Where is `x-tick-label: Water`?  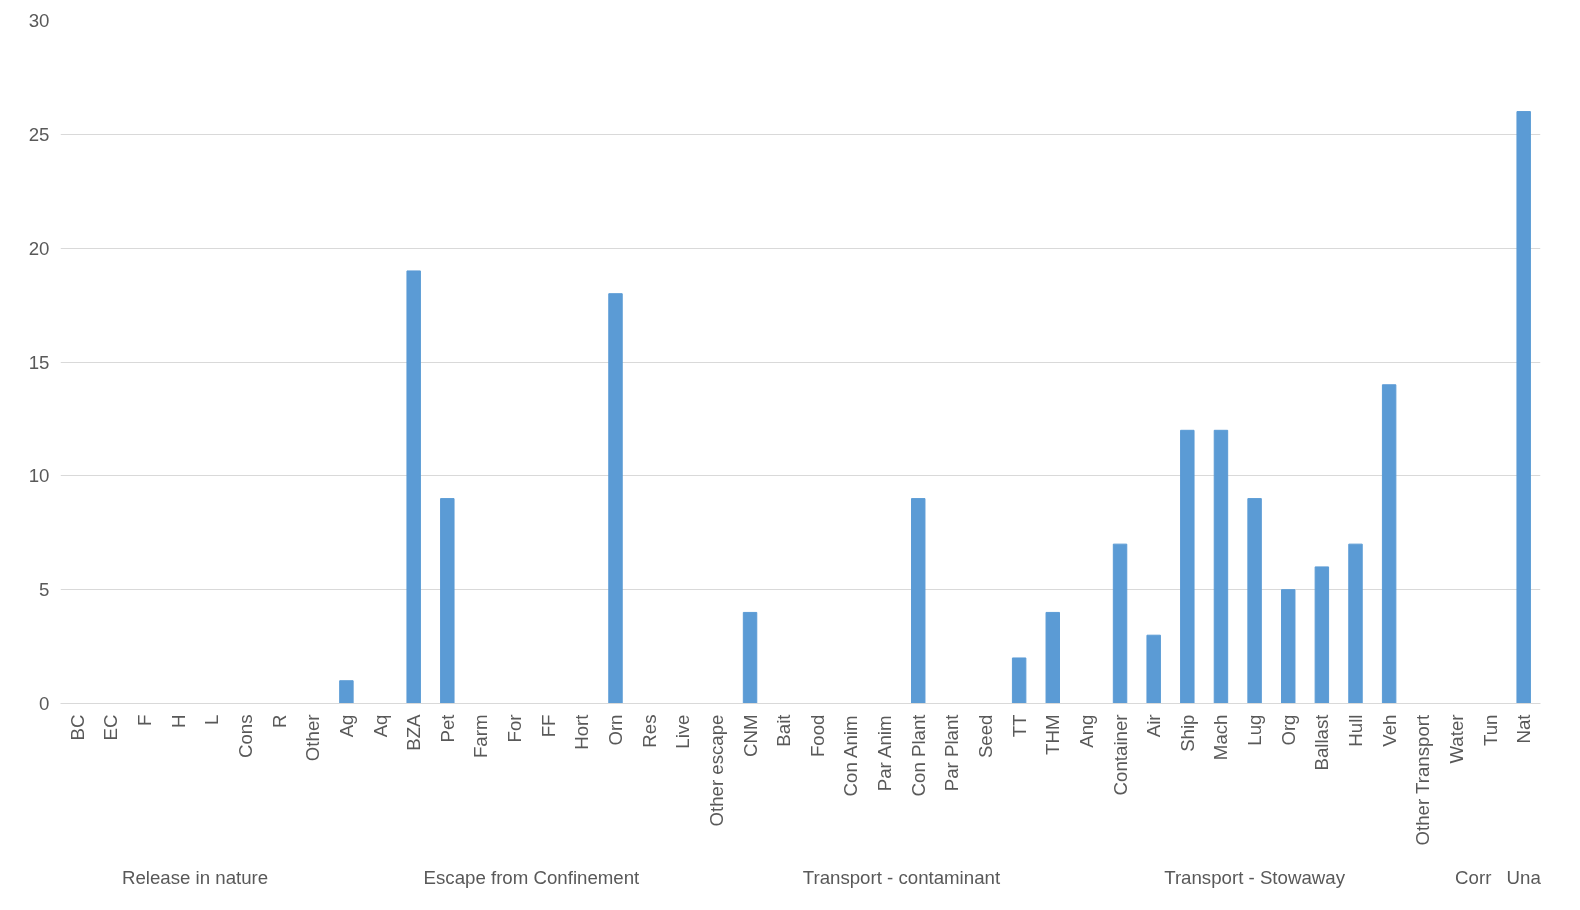 x-tick-label: Water is located at coordinates (1456, 739).